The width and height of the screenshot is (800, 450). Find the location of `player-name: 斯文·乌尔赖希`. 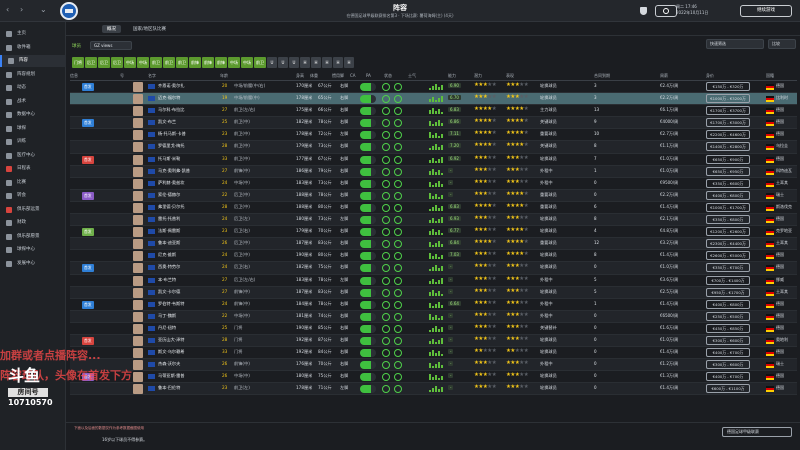

player-name: 斯文·乌尔赖希 is located at coordinates (171, 352).